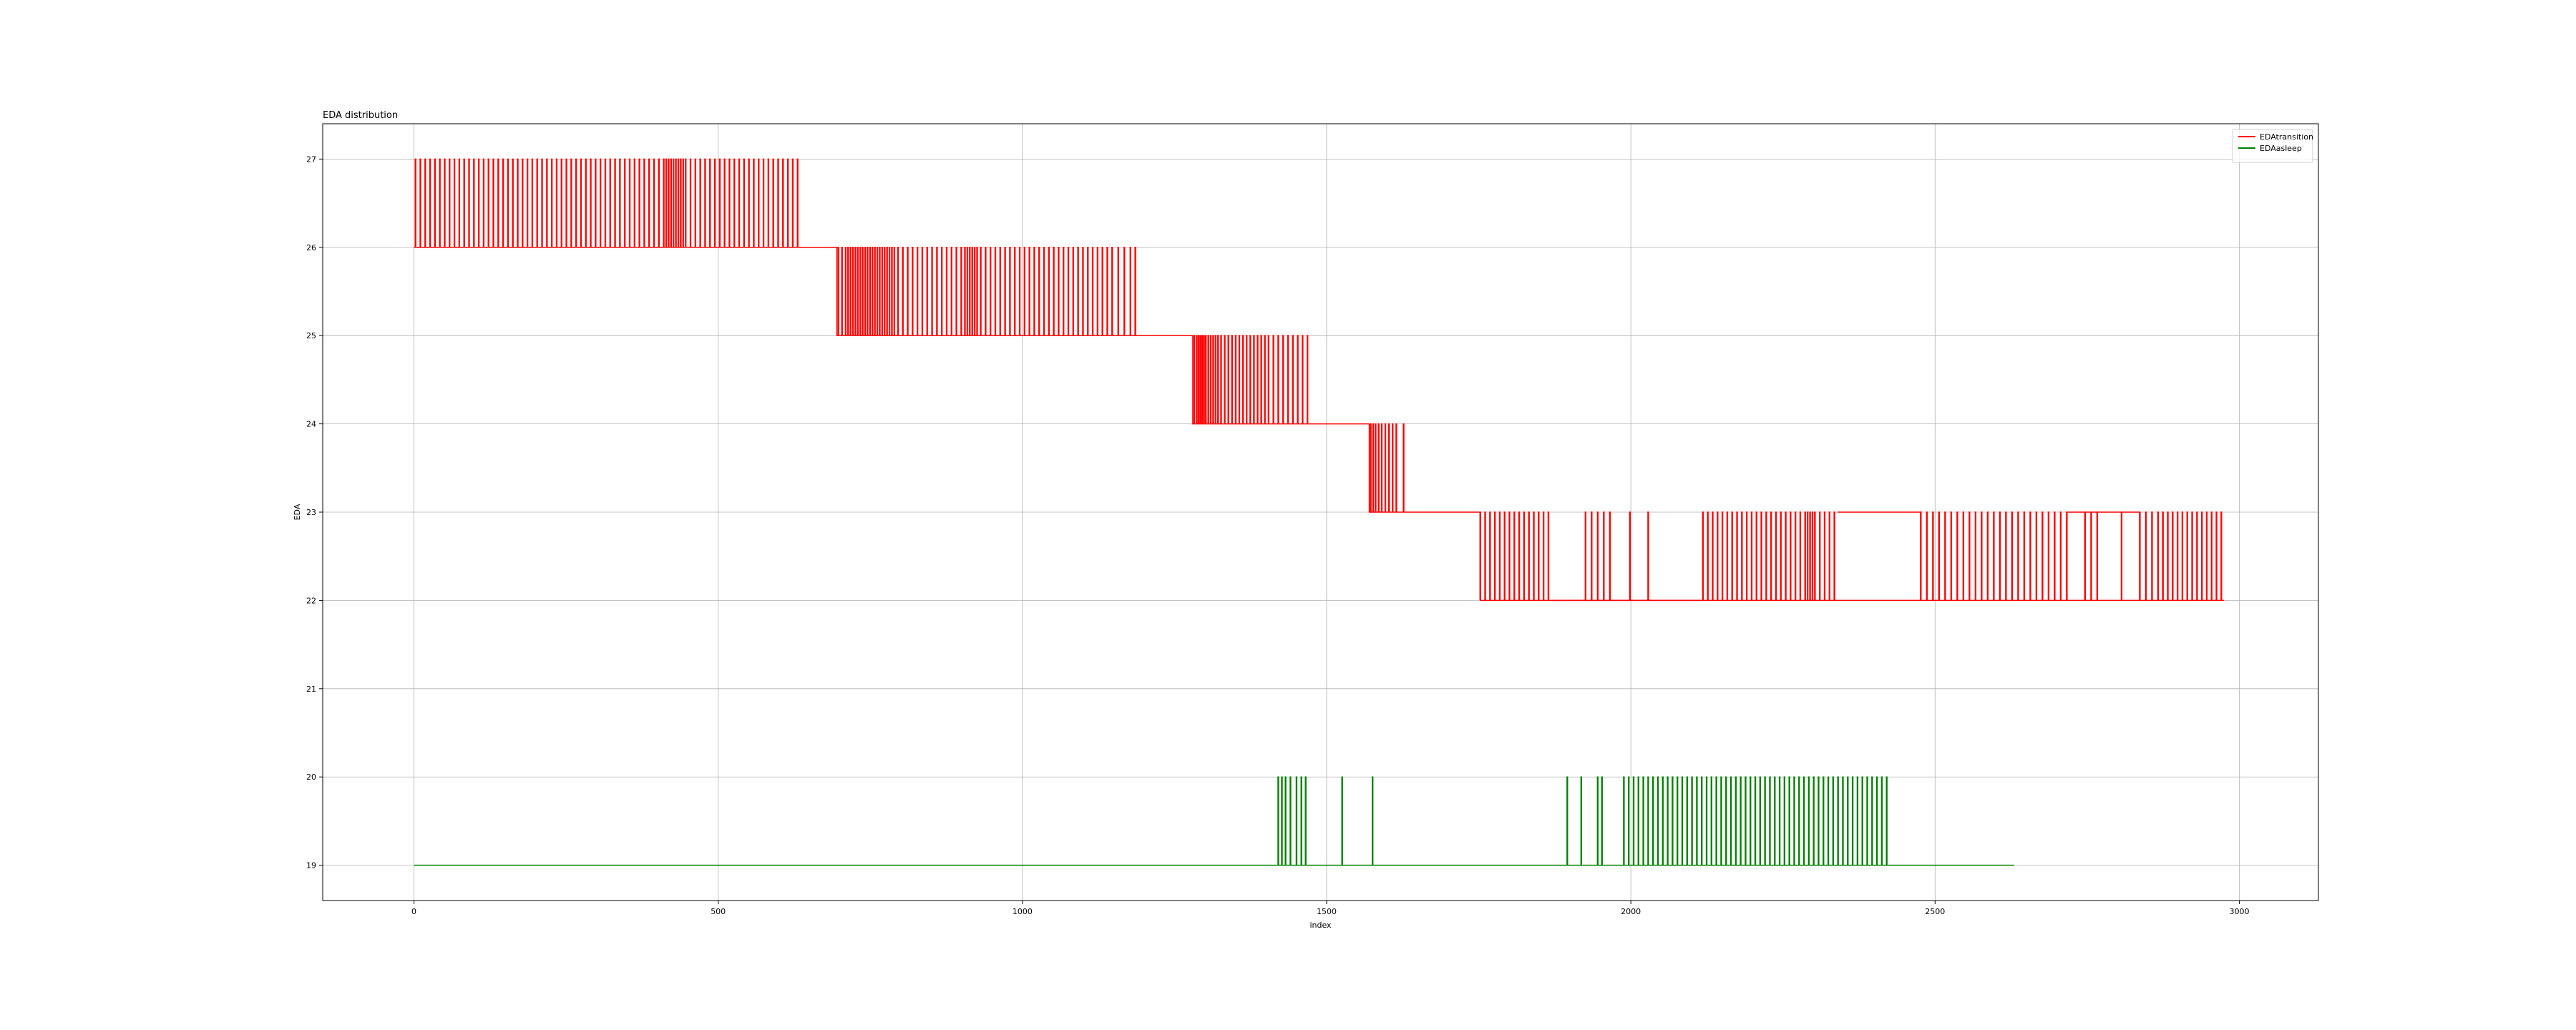  Describe the element at coordinates (360, 116) in the screenshot. I see `chart-title: EDA distribution` at that location.